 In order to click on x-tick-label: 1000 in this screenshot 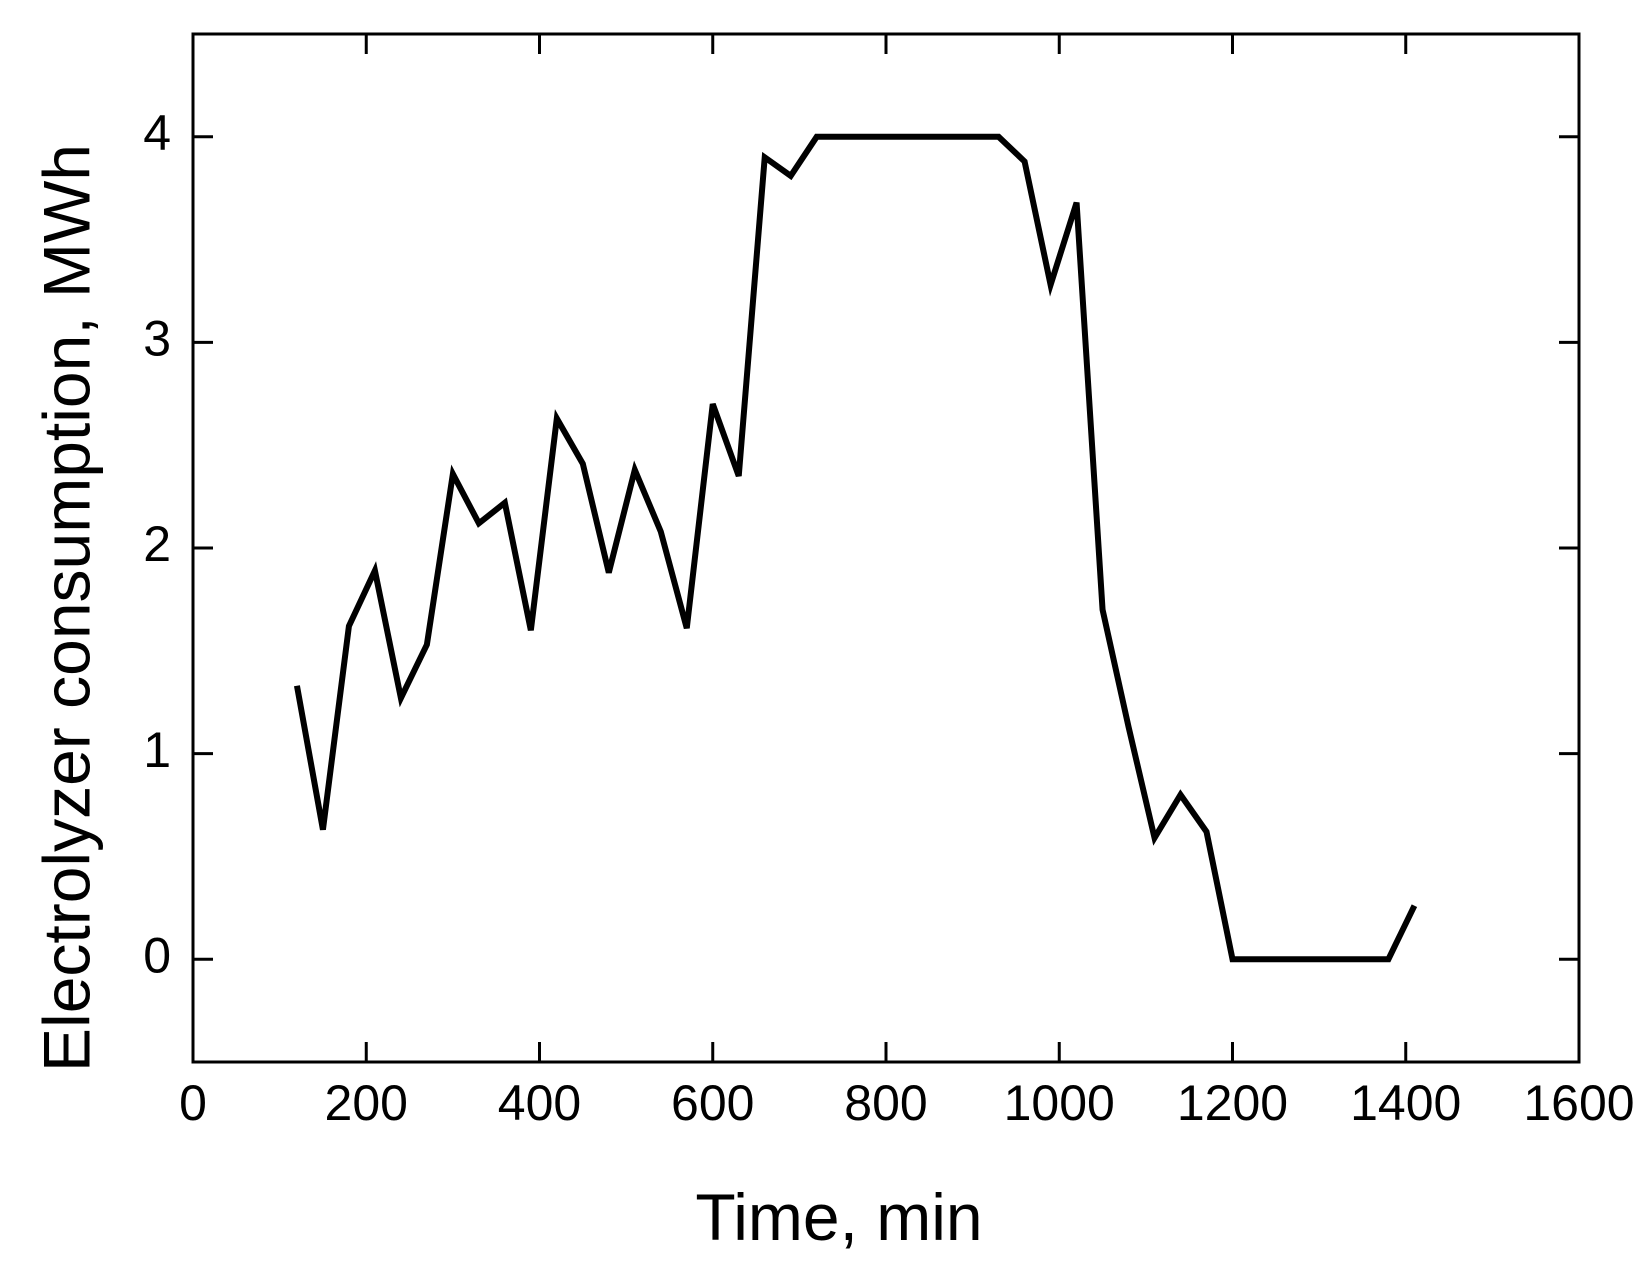, I will do `click(1059, 1103)`.